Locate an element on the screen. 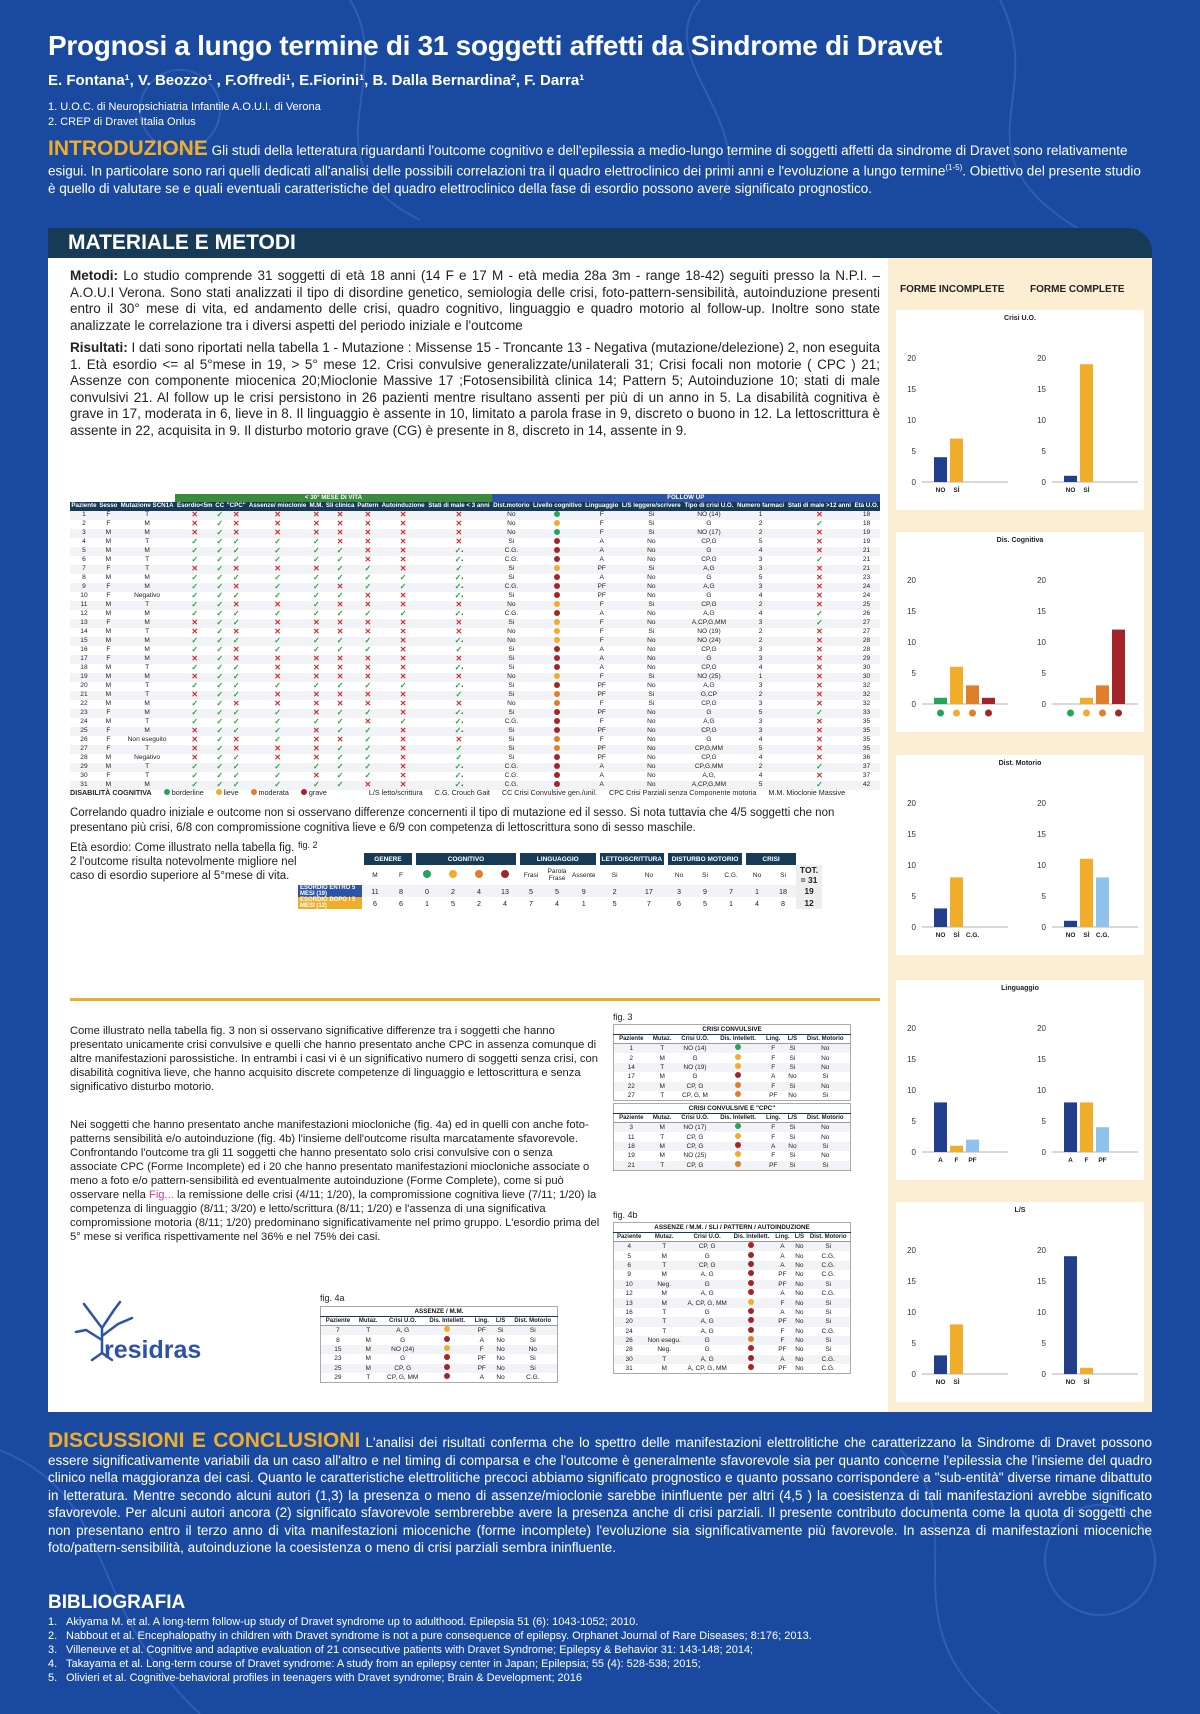  table-row: 18 M CP, G A No Si is located at coordinates (732, 1146).